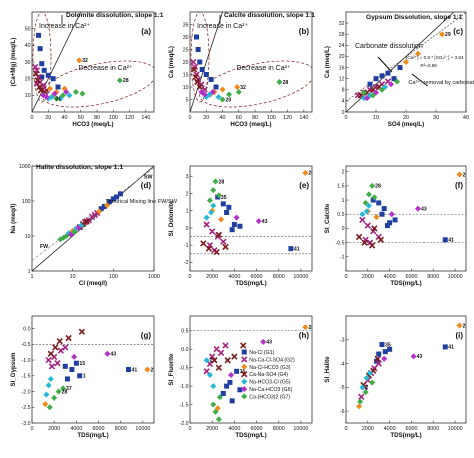 The width and height of the screenshot is (474, 458). What do you see at coordinates (186, 50) in the screenshot?
I see `y-tick-label: 25` at bounding box center [186, 50].